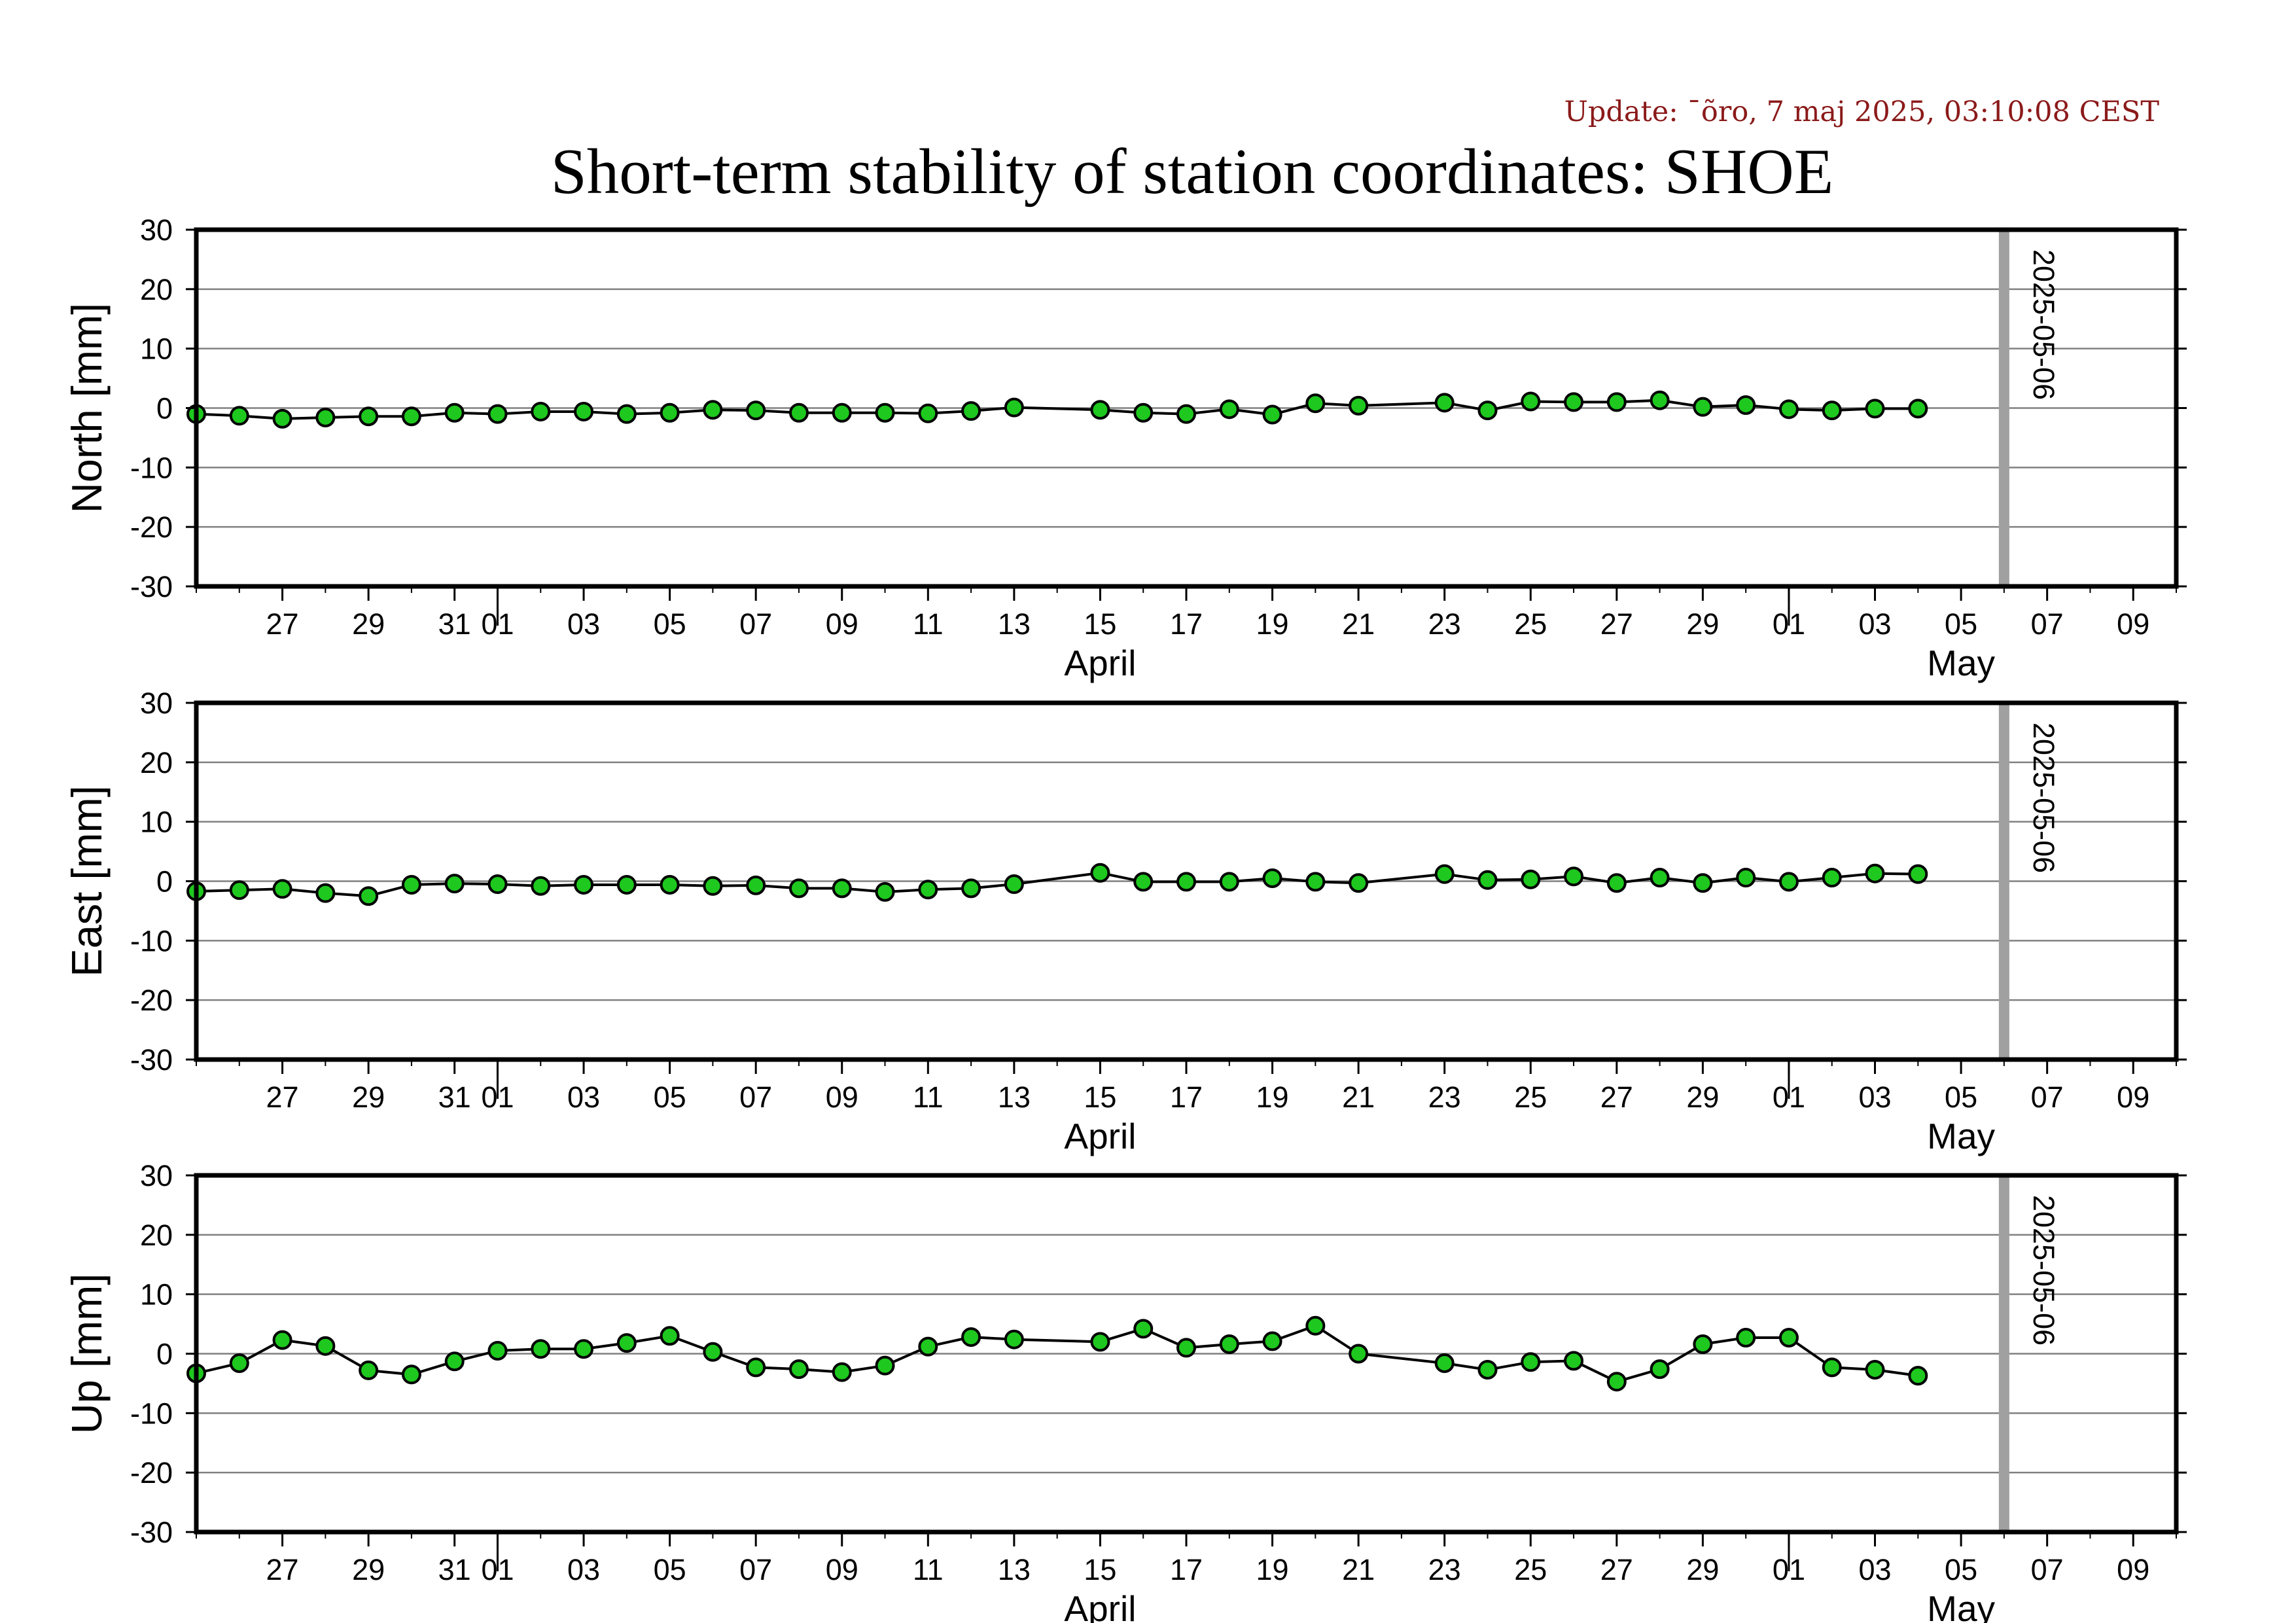 The height and width of the screenshot is (1623, 2296). What do you see at coordinates (151, 940) in the screenshot?
I see `y-tick-label: -10` at bounding box center [151, 940].